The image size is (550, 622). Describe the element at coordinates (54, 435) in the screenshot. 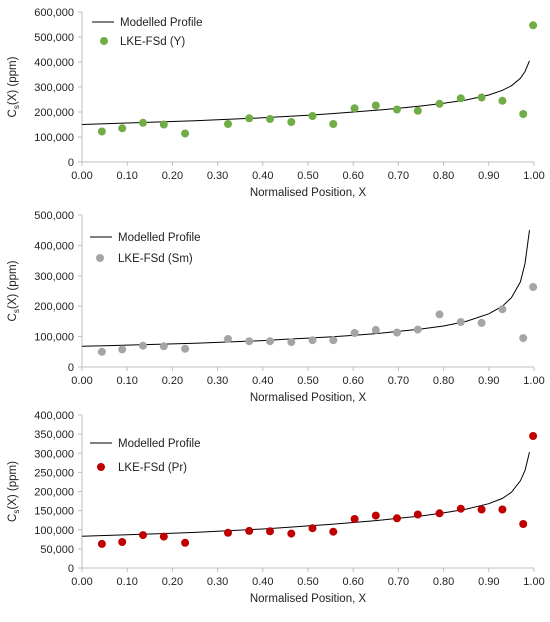

I see `y-tick-label: 350,000` at that location.